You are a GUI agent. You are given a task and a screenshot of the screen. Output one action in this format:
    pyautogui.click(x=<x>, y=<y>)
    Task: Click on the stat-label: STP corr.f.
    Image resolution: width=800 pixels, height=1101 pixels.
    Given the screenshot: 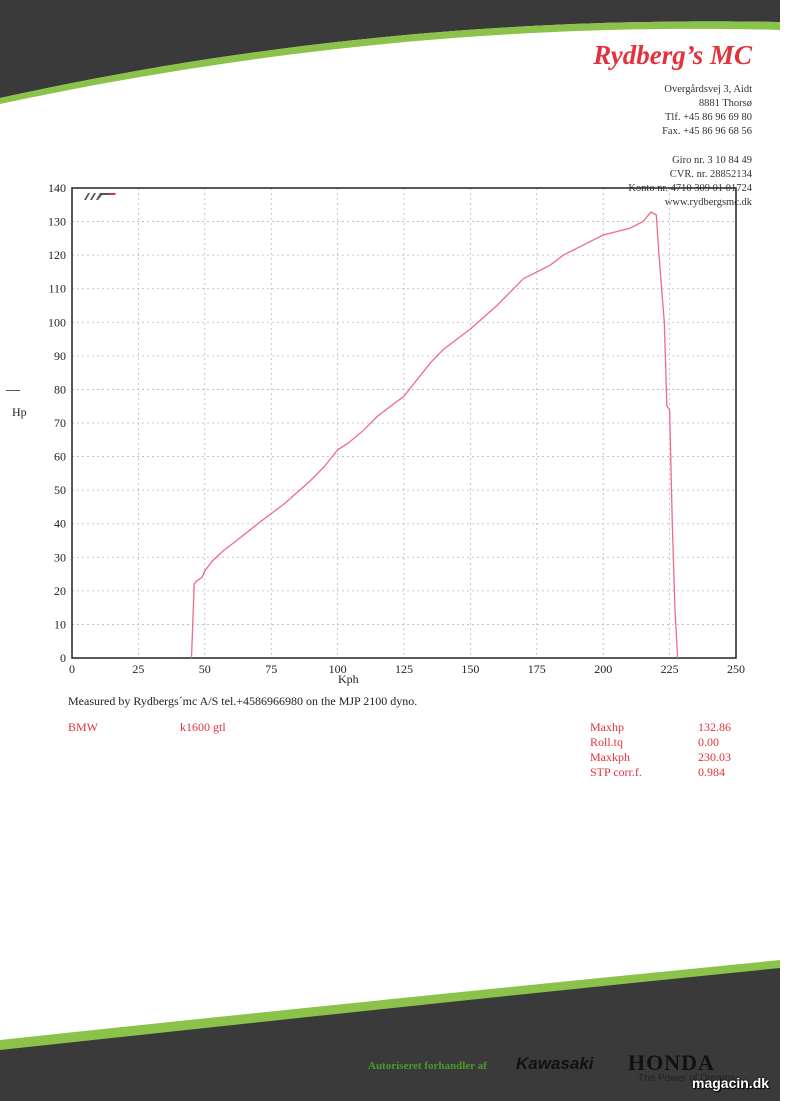 What is the action you would take?
    pyautogui.click(x=616, y=772)
    